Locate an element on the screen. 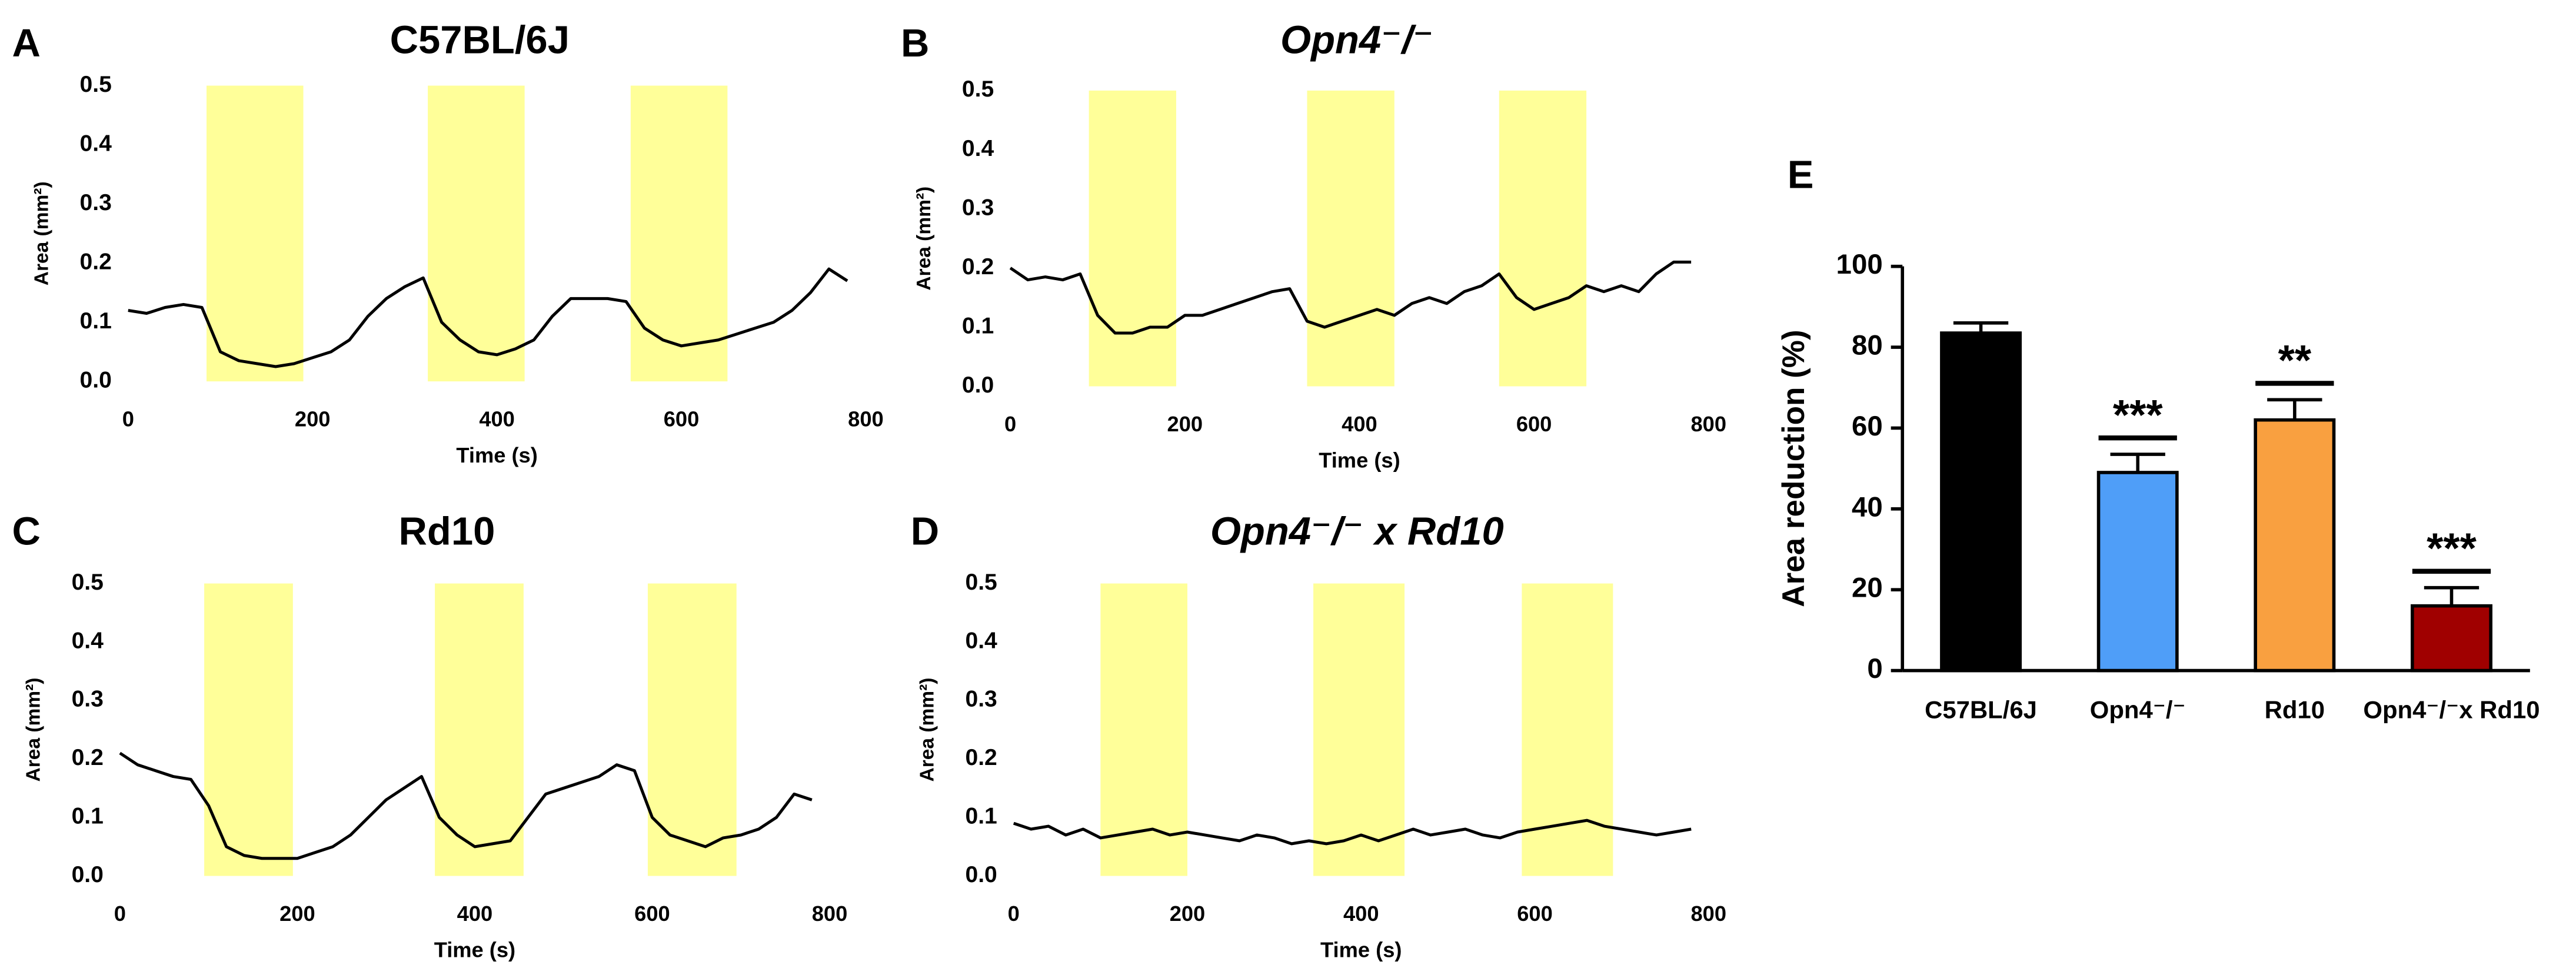 This screenshot has width=2576, height=978. panel-letter: C is located at coordinates (26, 531).